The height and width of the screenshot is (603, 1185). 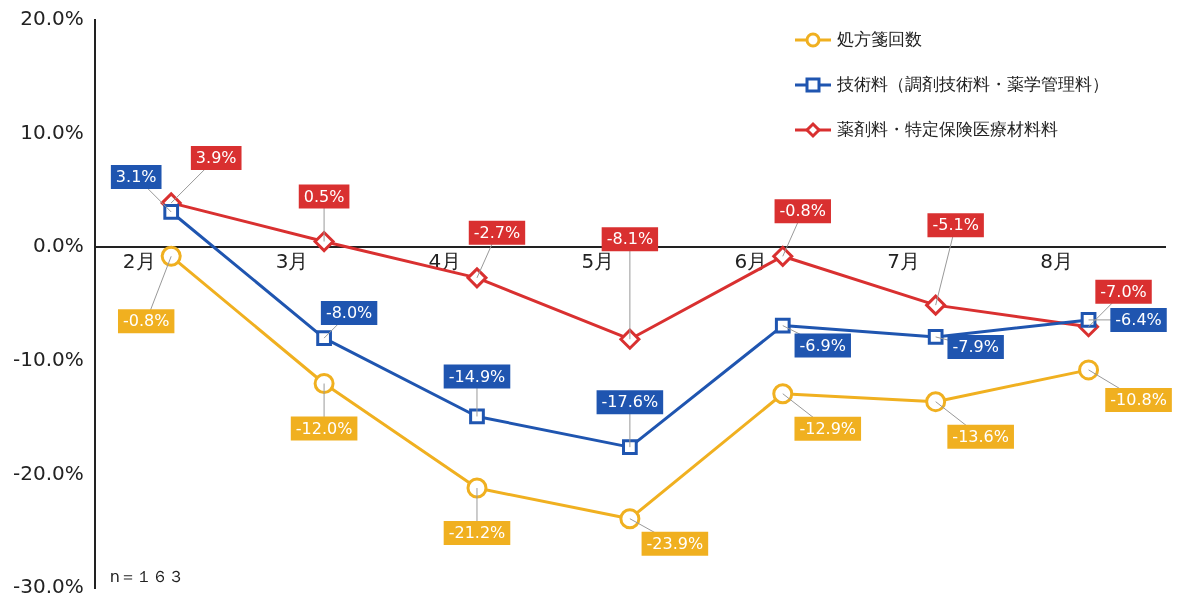 What do you see at coordinates (292, 261) in the screenshot?
I see `x-tick-label: 3月` at bounding box center [292, 261].